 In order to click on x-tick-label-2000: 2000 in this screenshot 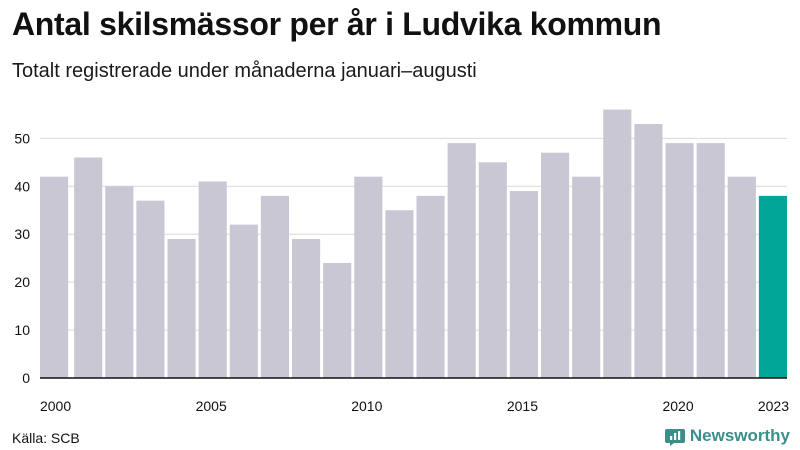, I will do `click(55, 406)`.